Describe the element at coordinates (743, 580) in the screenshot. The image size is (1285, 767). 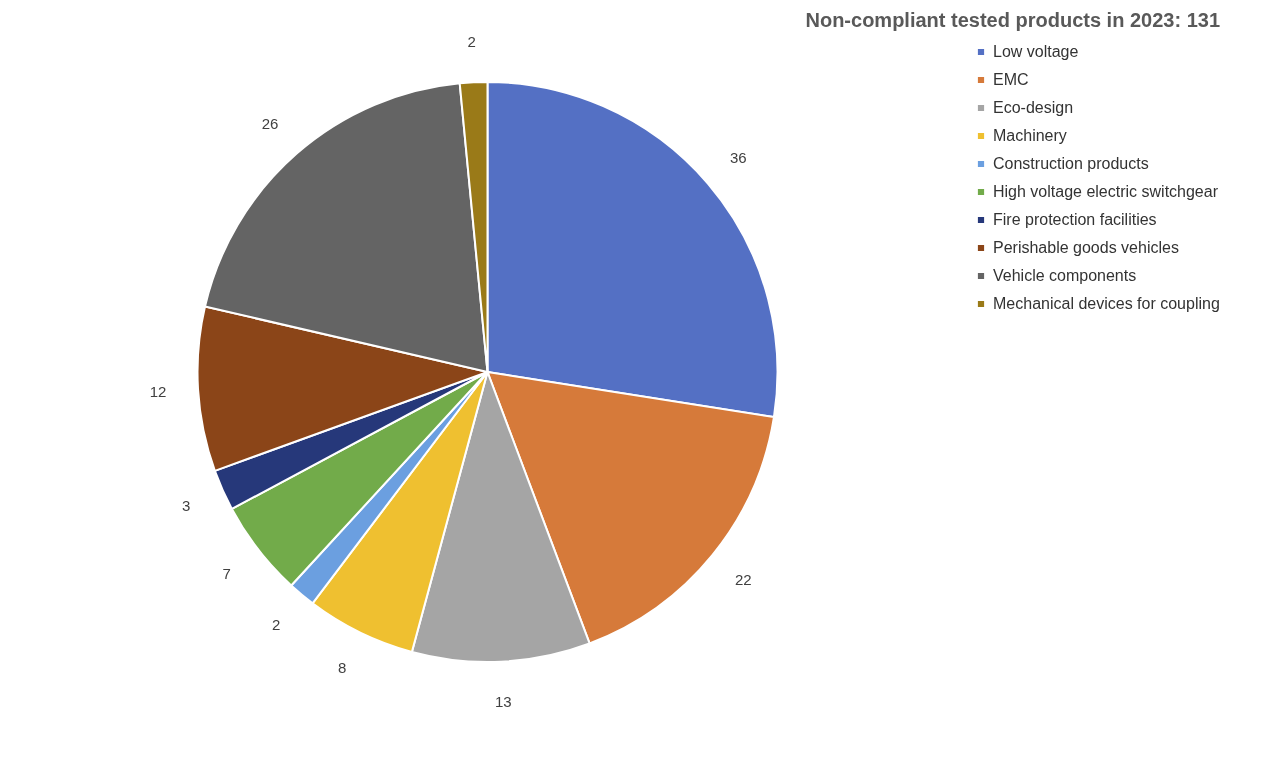
I see `data-label: 22` at that location.